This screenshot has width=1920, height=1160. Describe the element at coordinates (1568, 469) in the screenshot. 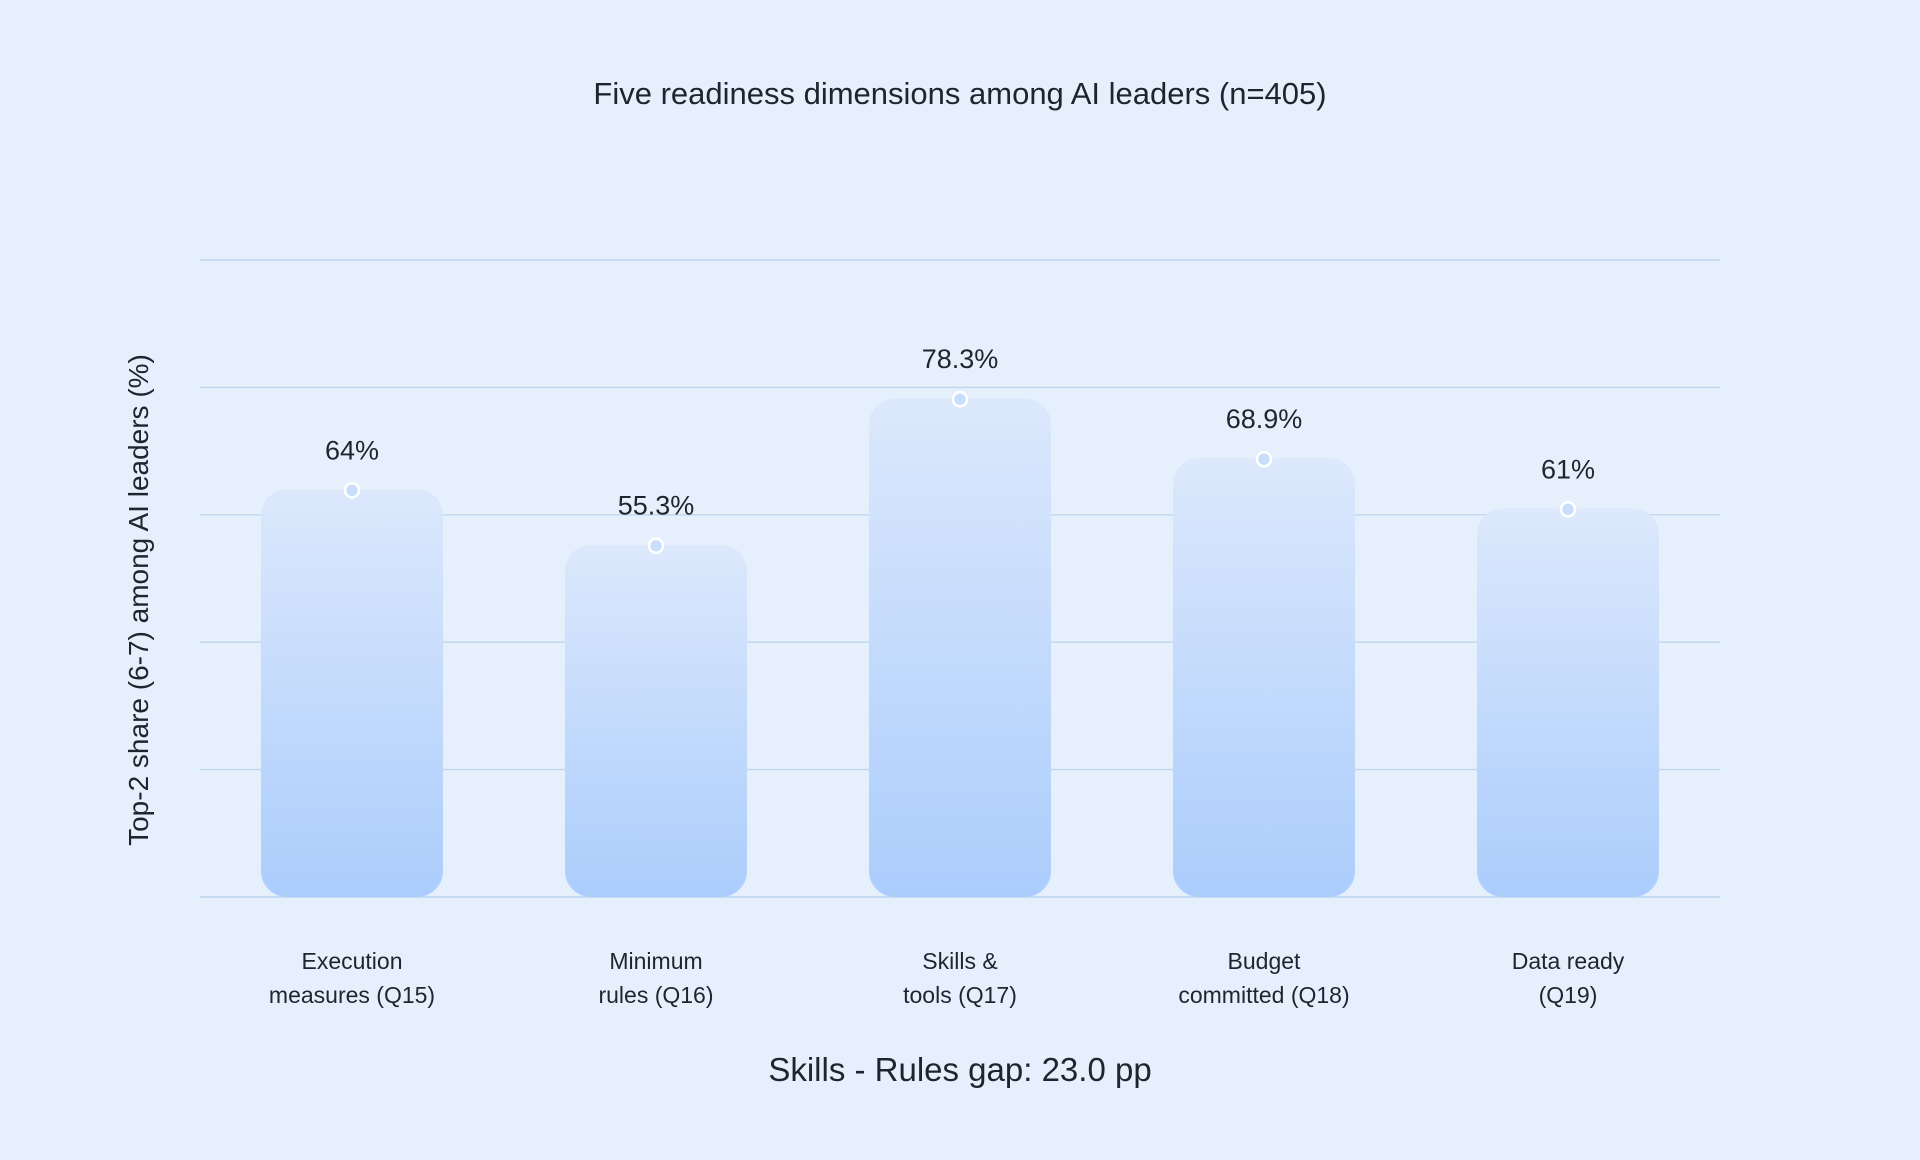

I see `value-label: 61%` at that location.